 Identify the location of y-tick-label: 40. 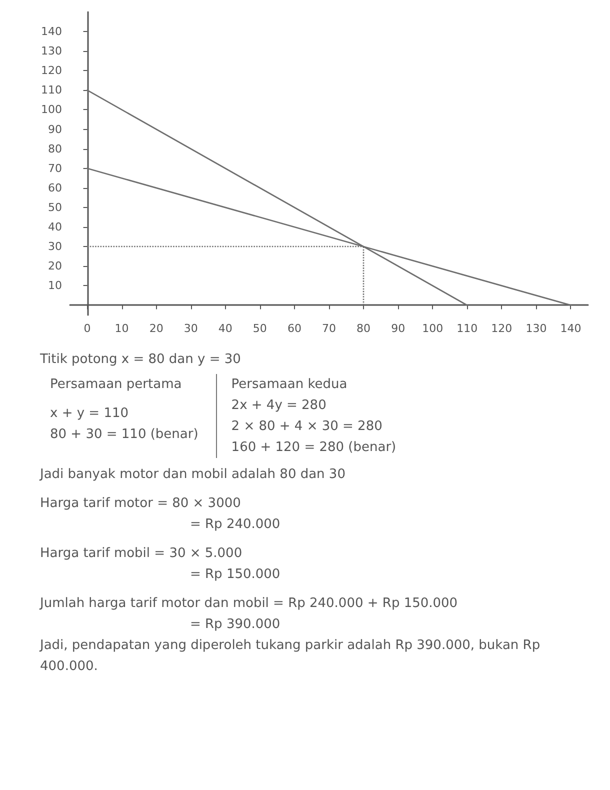
(55, 227).